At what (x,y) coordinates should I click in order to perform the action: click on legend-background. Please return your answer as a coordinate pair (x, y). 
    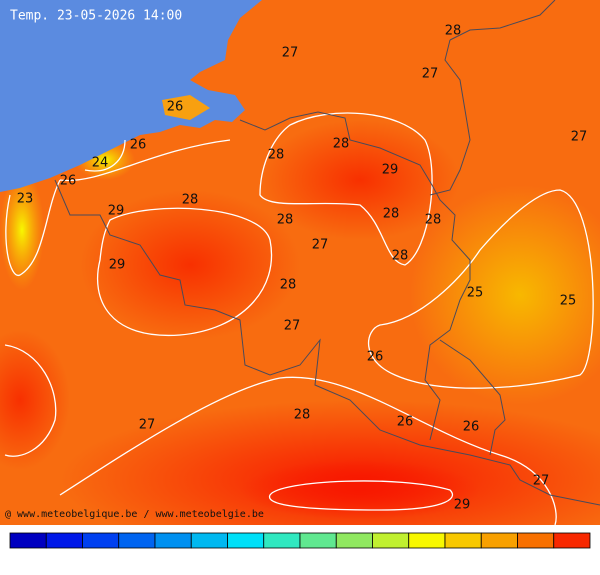
    Looking at the image, I should click on (300, 550).